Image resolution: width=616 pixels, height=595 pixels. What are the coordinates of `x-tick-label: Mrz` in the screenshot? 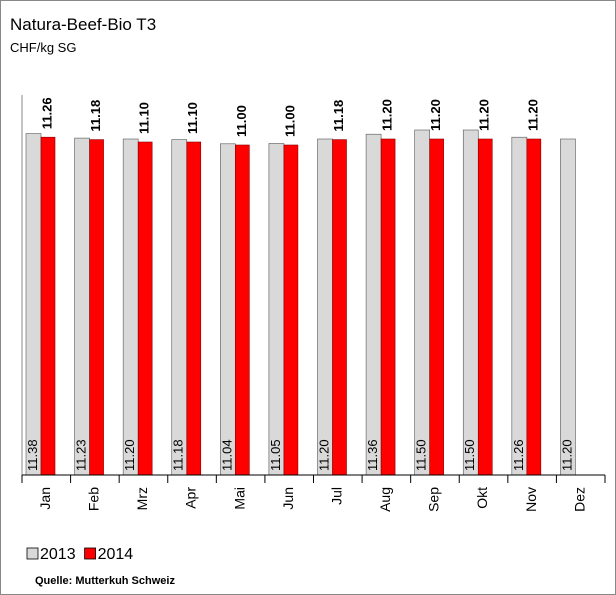 It's located at (142, 498).